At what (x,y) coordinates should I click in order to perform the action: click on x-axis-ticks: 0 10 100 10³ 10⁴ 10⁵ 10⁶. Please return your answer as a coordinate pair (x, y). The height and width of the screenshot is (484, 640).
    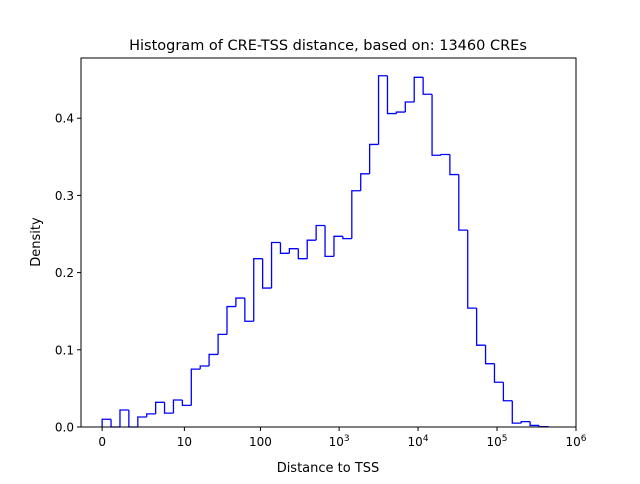
    Looking at the image, I should click on (342, 438).